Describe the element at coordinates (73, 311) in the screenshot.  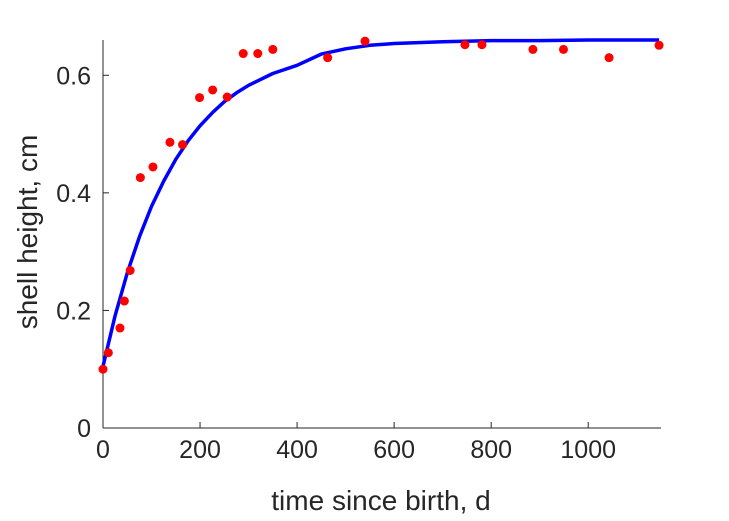
I see `y-tick-label: 0.2` at that location.